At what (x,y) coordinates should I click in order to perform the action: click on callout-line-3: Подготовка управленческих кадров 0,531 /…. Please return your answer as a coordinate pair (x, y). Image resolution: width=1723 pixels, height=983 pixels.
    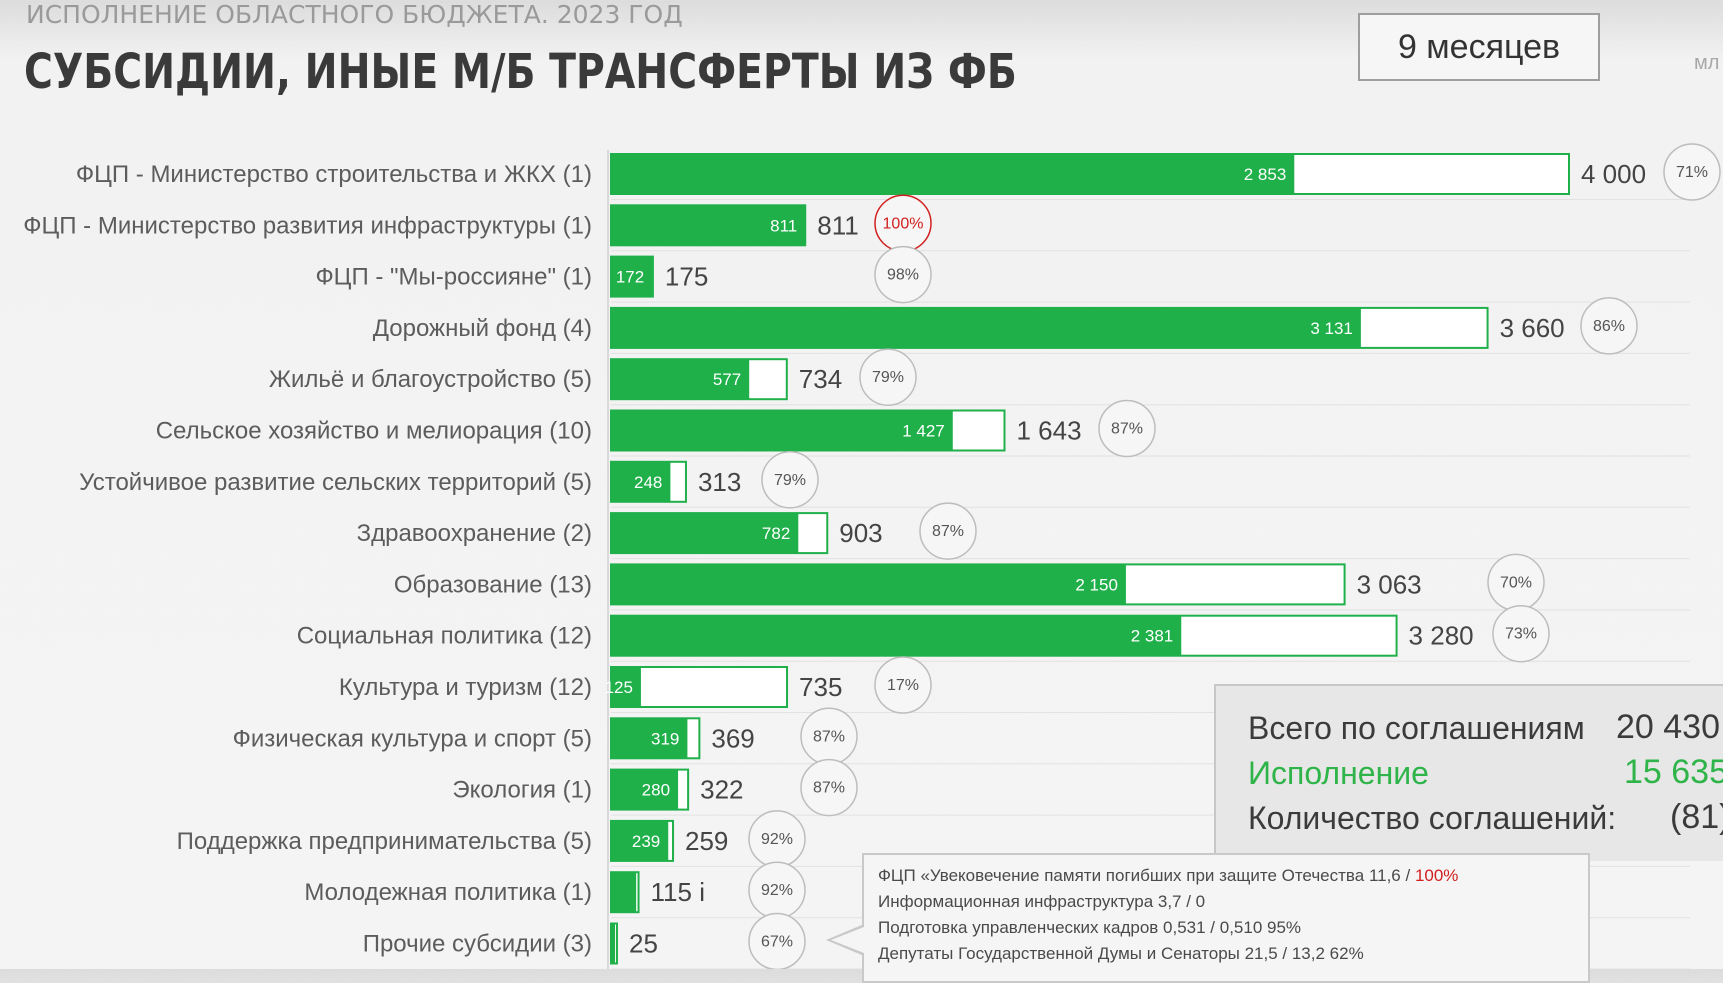
    Looking at the image, I should click on (1090, 927).